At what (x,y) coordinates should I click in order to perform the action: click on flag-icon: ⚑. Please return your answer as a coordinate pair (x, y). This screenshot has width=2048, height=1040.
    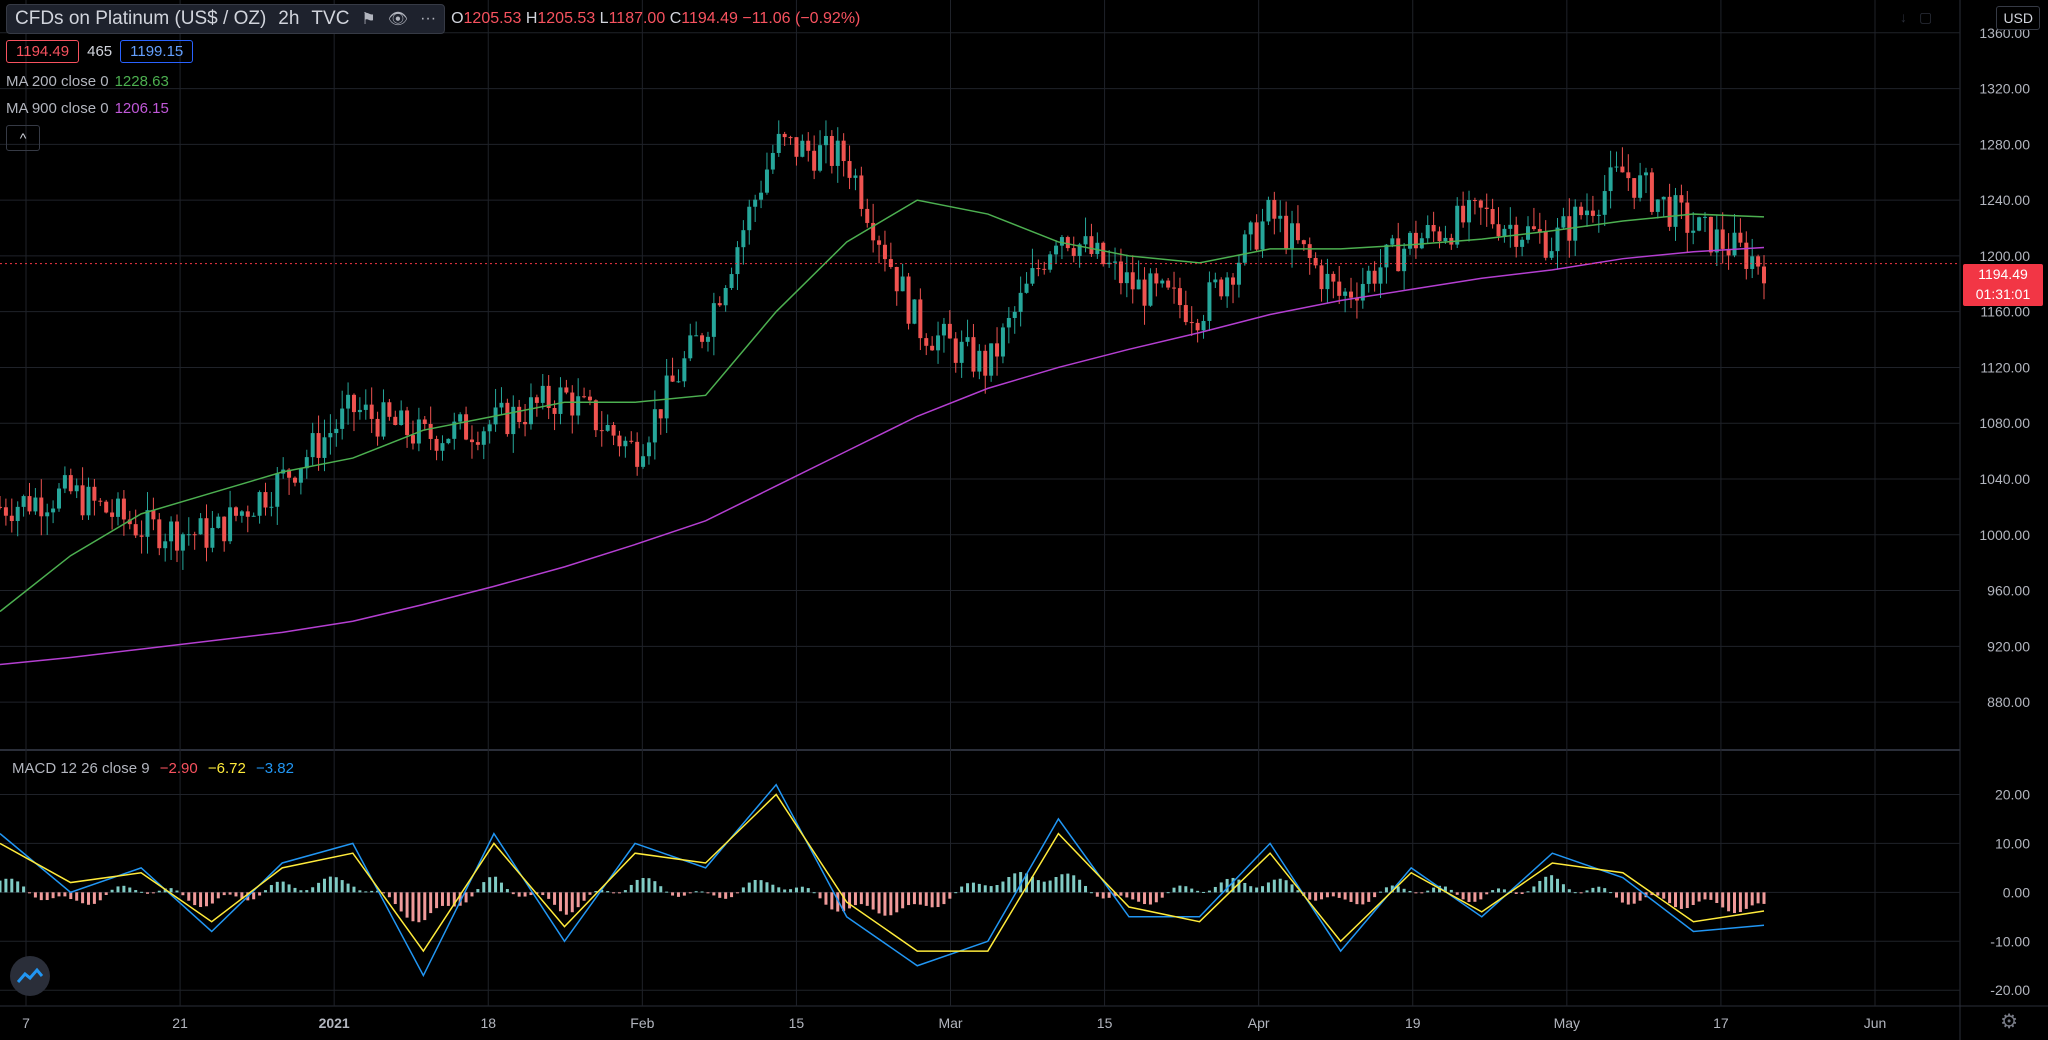
    Looking at the image, I should click on (368, 19).